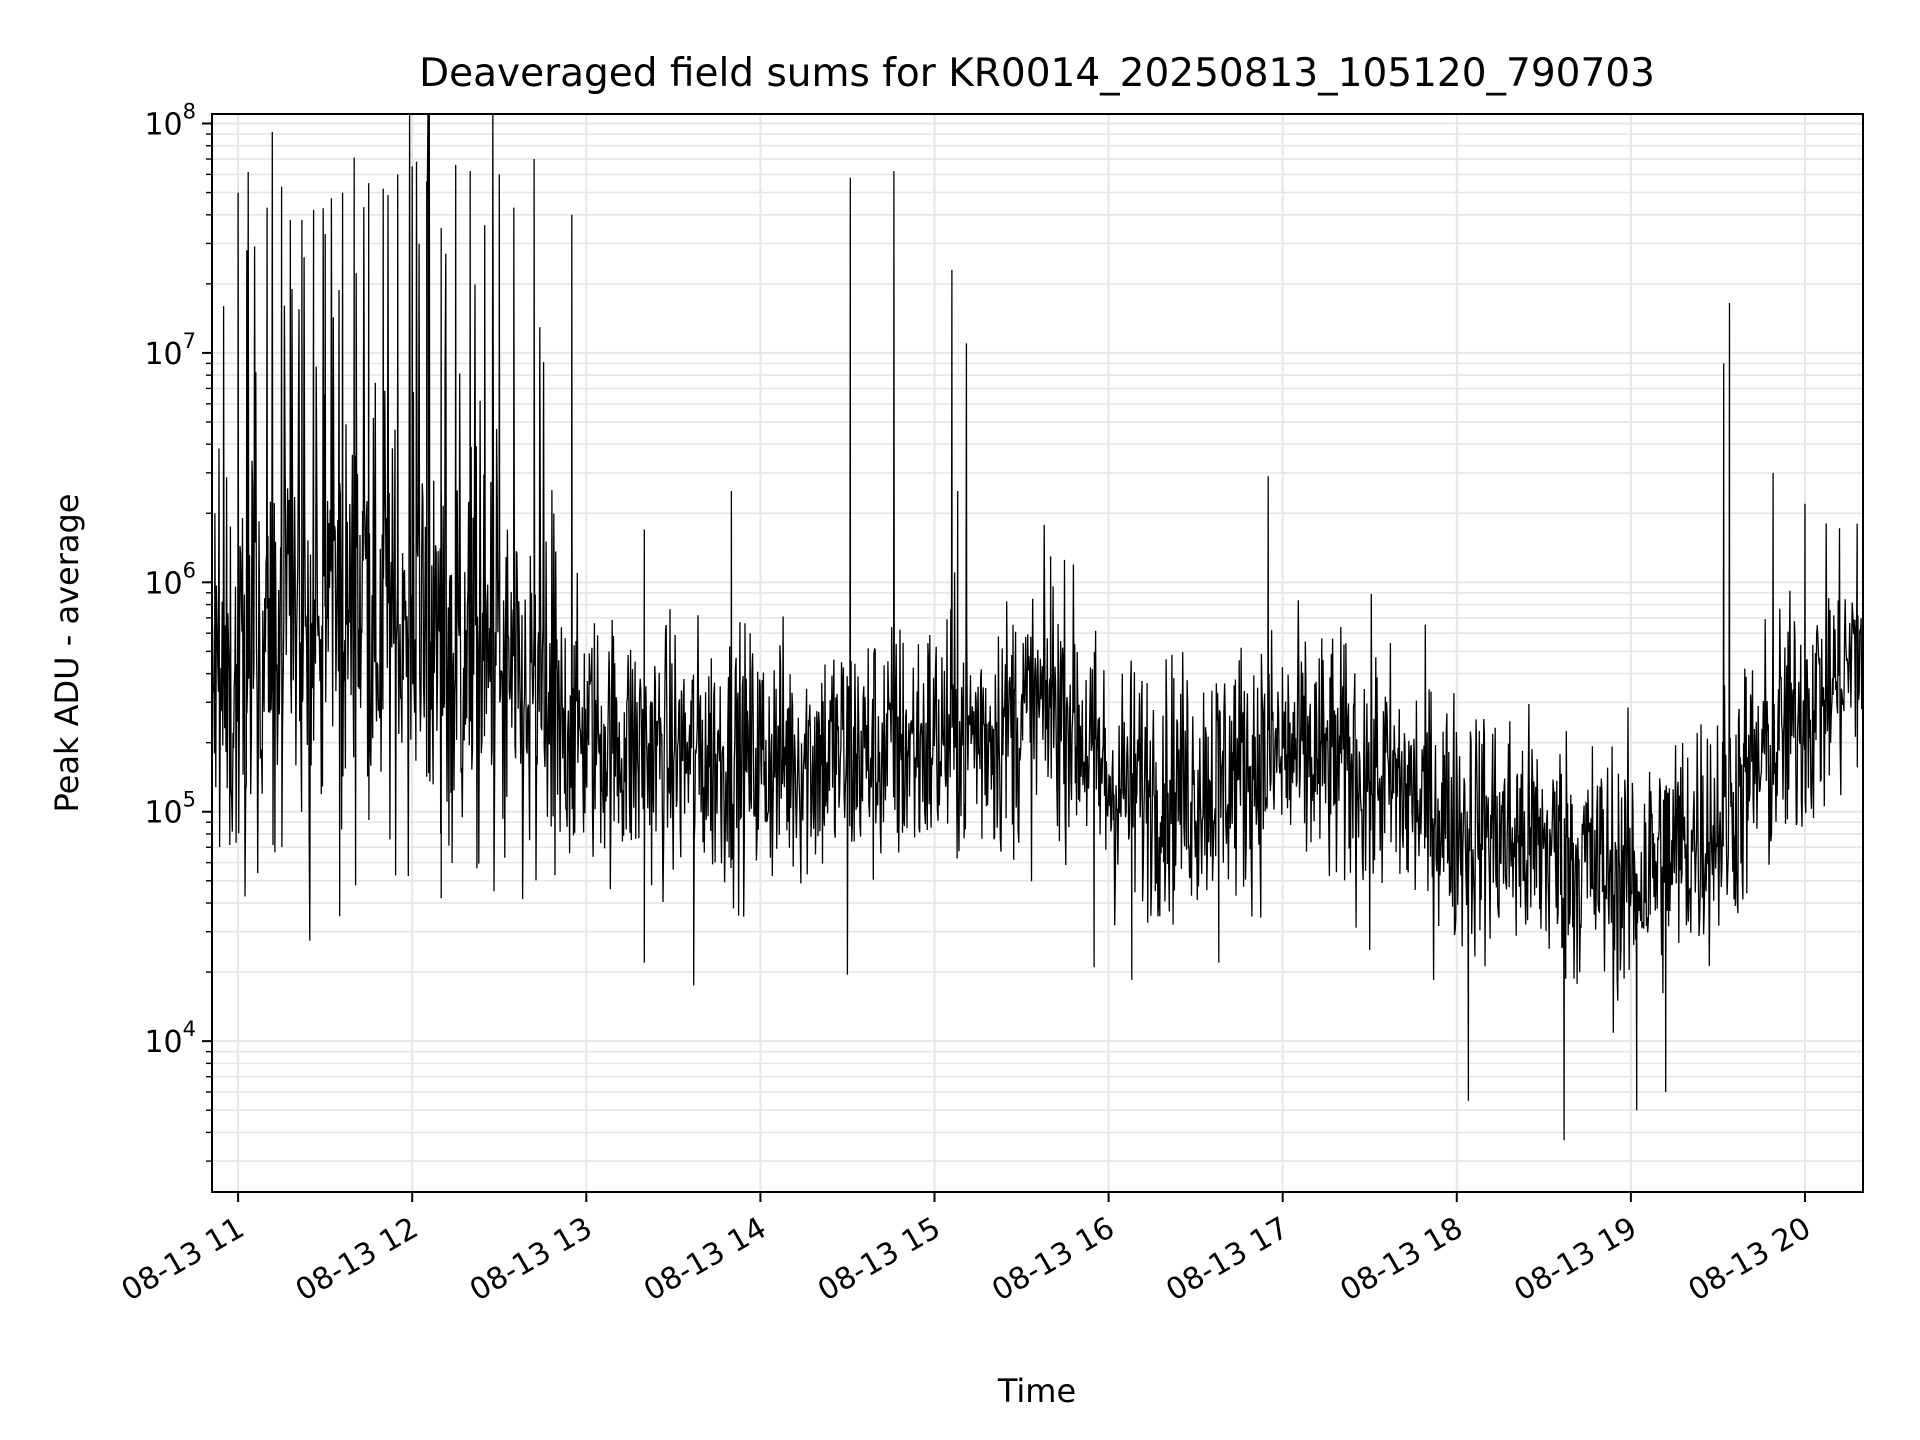  I want to click on y-tick-label: 10⁸, so click(170, 120).